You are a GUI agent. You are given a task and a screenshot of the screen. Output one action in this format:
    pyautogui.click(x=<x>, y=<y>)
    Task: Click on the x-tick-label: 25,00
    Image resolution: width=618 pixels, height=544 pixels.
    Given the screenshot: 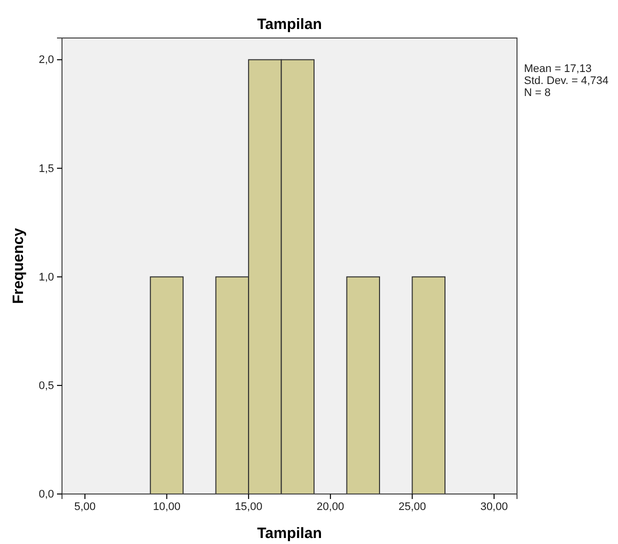 What is the action you would take?
    pyautogui.click(x=412, y=506)
    